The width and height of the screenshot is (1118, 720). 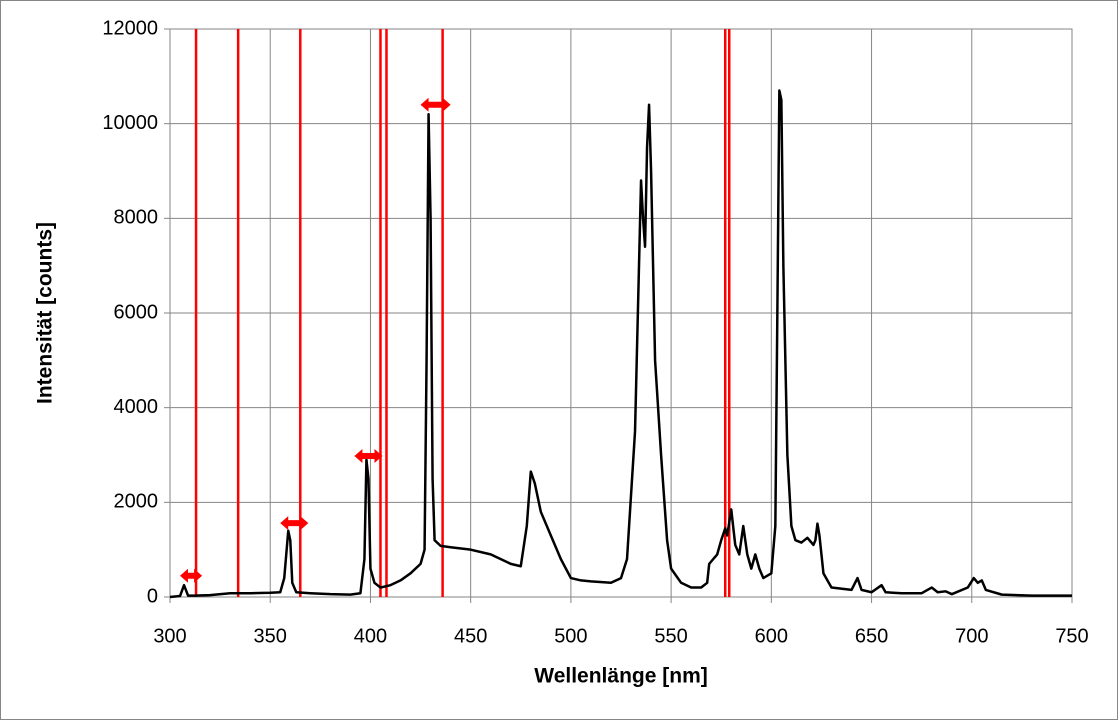 What do you see at coordinates (136, 407) in the screenshot?
I see `y-tick-label: 4000` at bounding box center [136, 407].